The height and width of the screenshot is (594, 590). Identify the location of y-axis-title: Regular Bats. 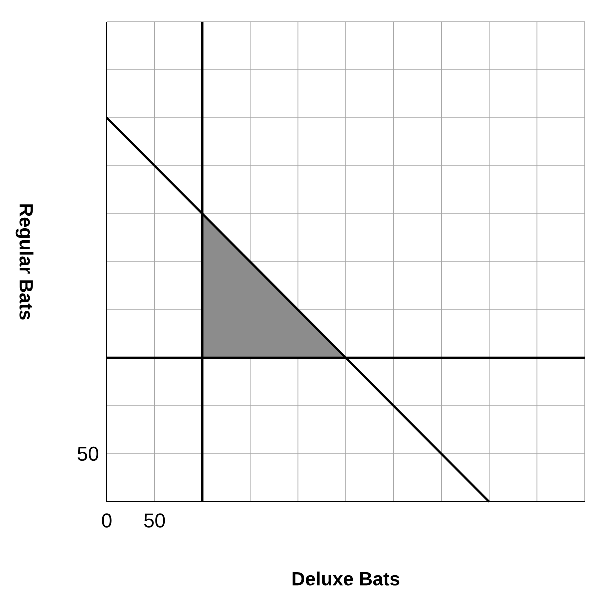
(25, 262).